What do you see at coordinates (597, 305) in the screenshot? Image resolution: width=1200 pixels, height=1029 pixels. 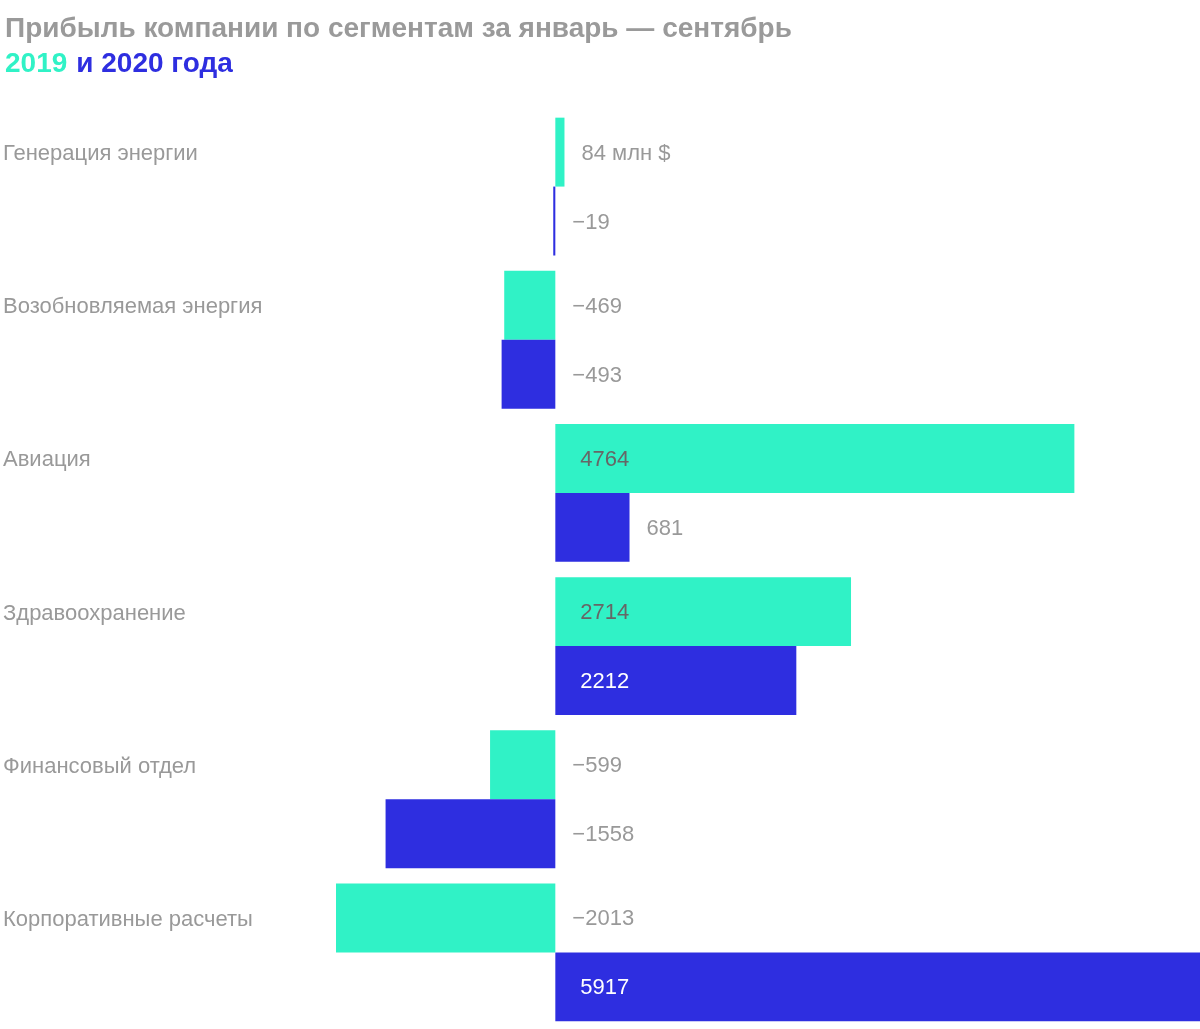 I see `data-label: −469` at bounding box center [597, 305].